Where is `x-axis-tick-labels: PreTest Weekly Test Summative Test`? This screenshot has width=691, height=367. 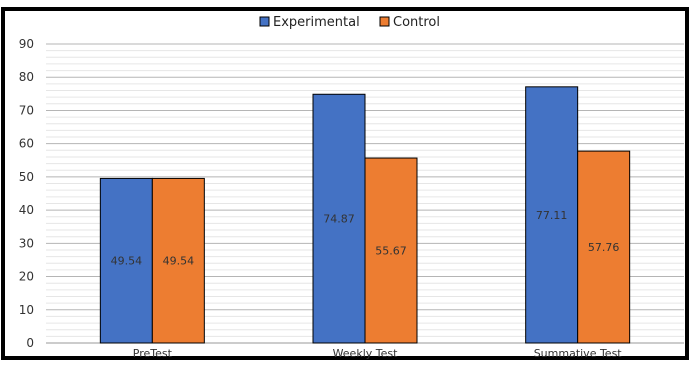 x-axis-tick-labels: PreTest Weekly Test Summative Test is located at coordinates (378, 353).